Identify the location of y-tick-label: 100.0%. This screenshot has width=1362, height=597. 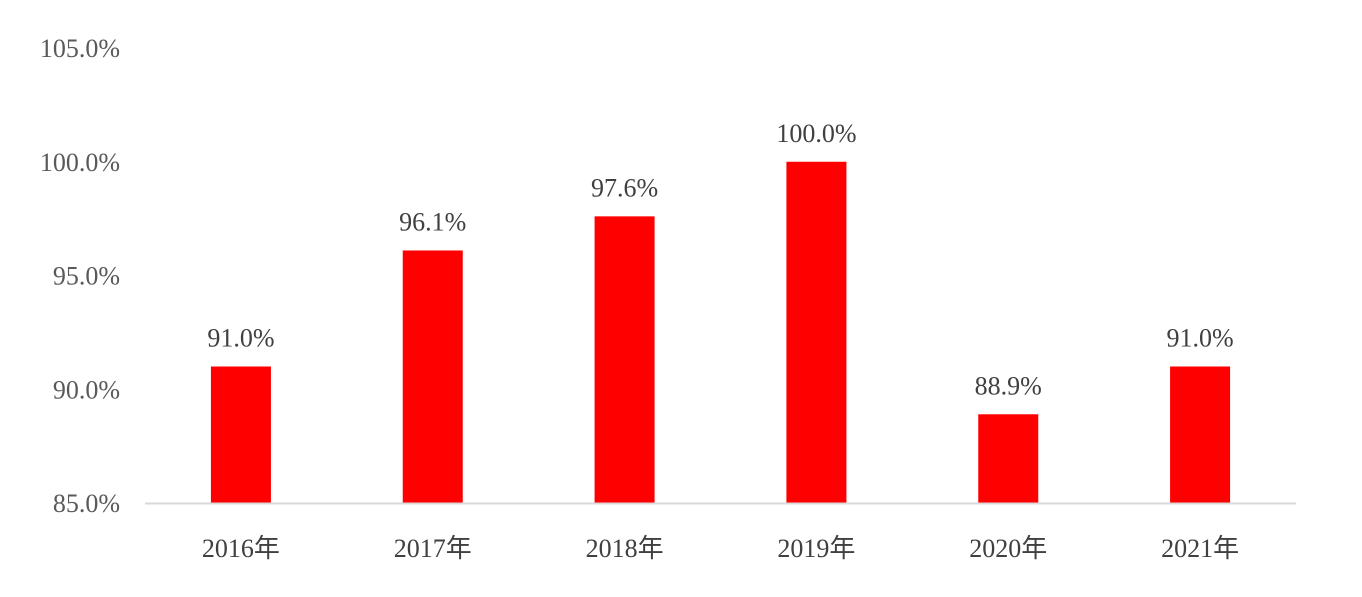
(80, 162).